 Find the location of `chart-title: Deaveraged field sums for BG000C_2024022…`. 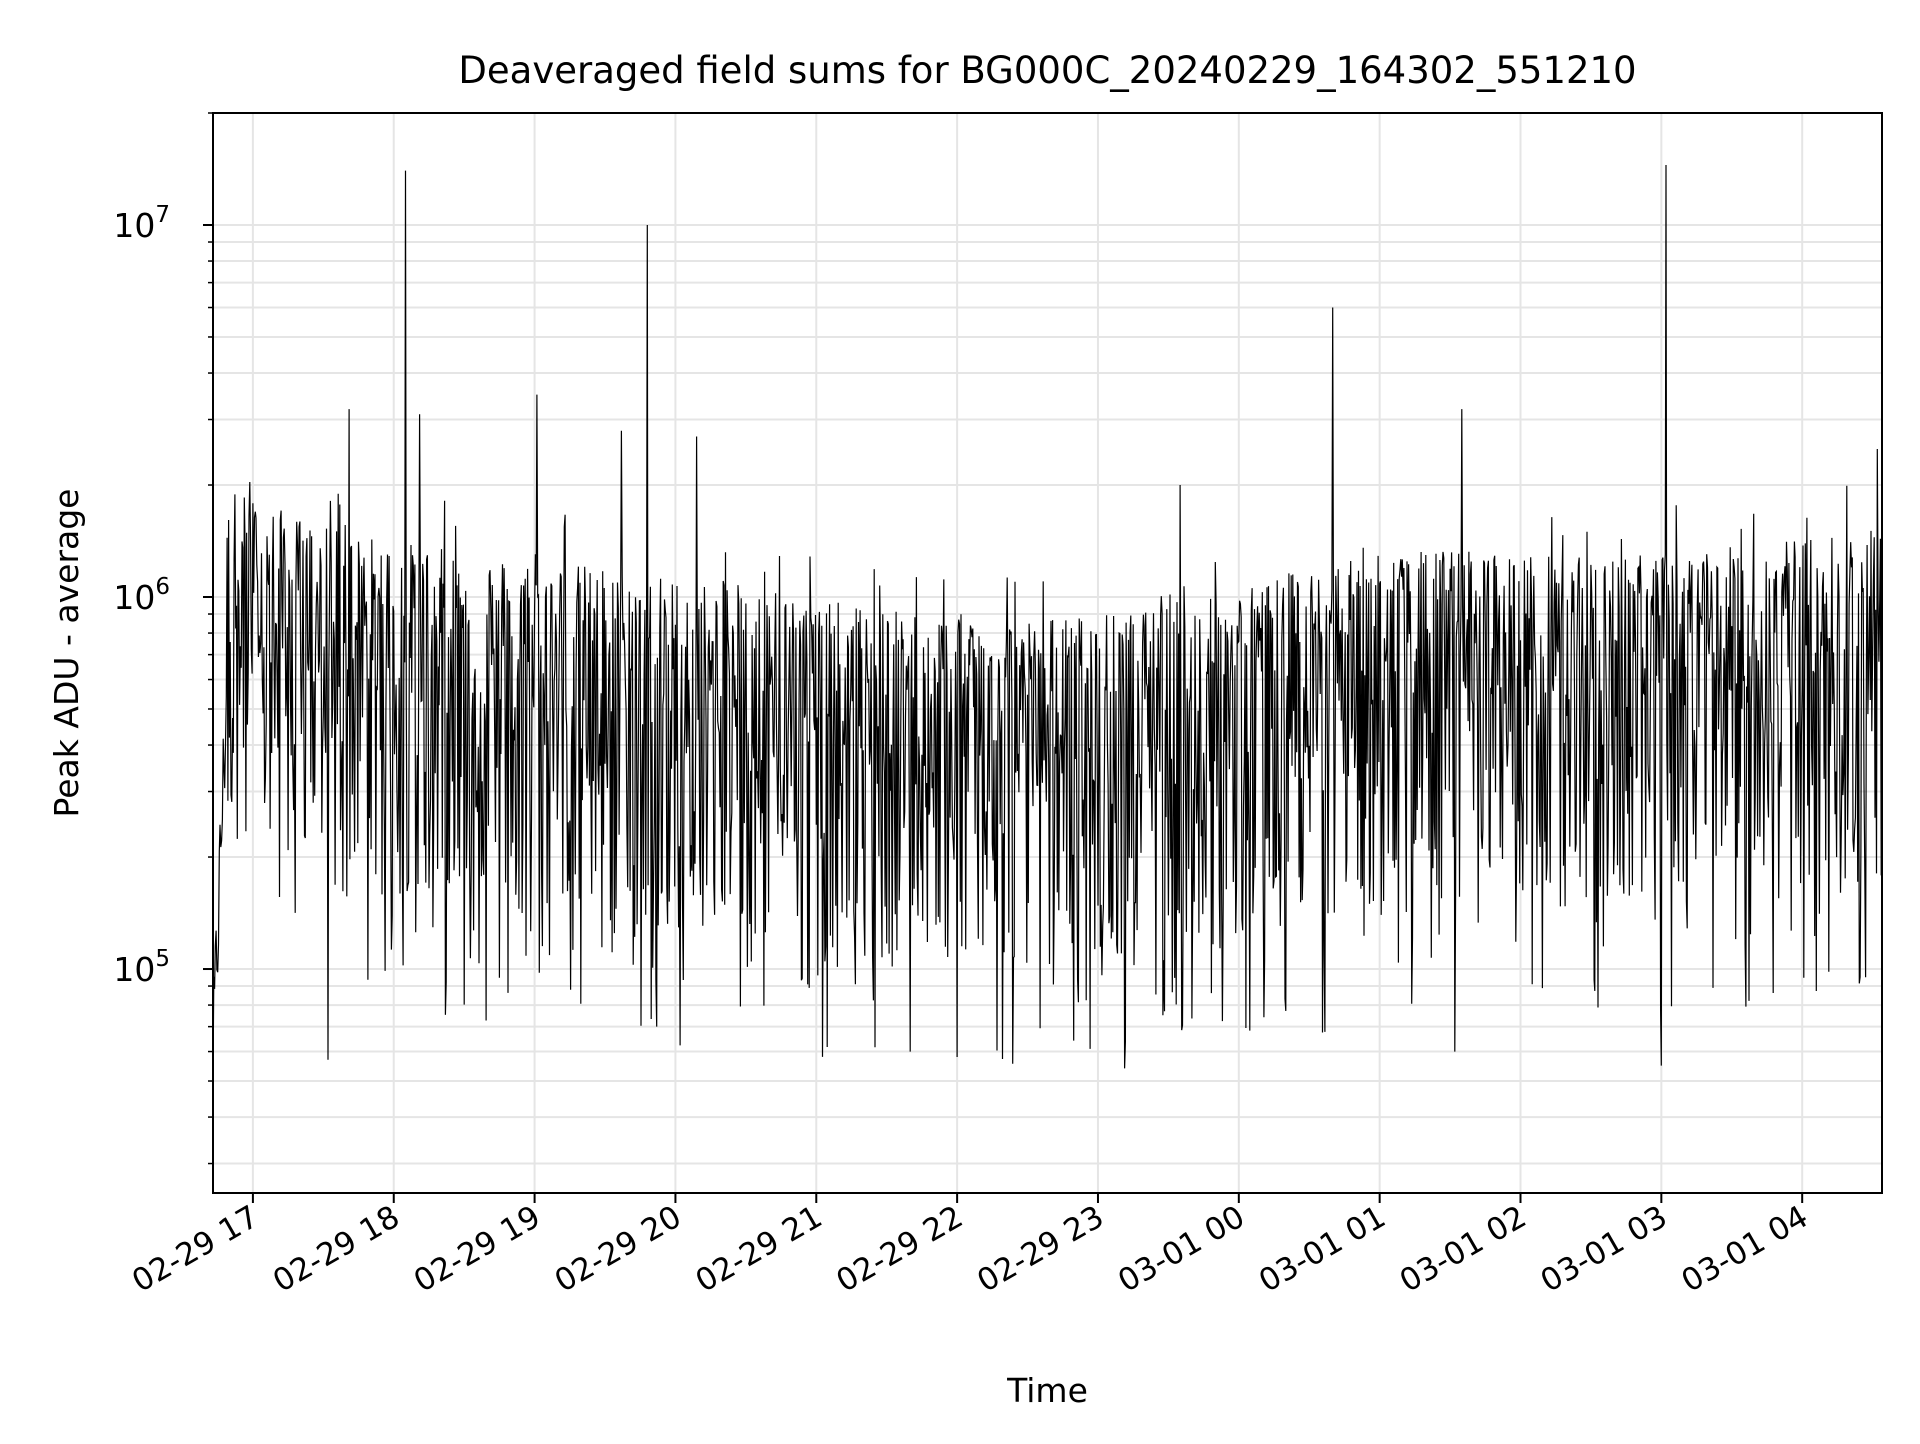

chart-title: Deaveraged field sums for BG000C_2024022… is located at coordinates (1047, 70).